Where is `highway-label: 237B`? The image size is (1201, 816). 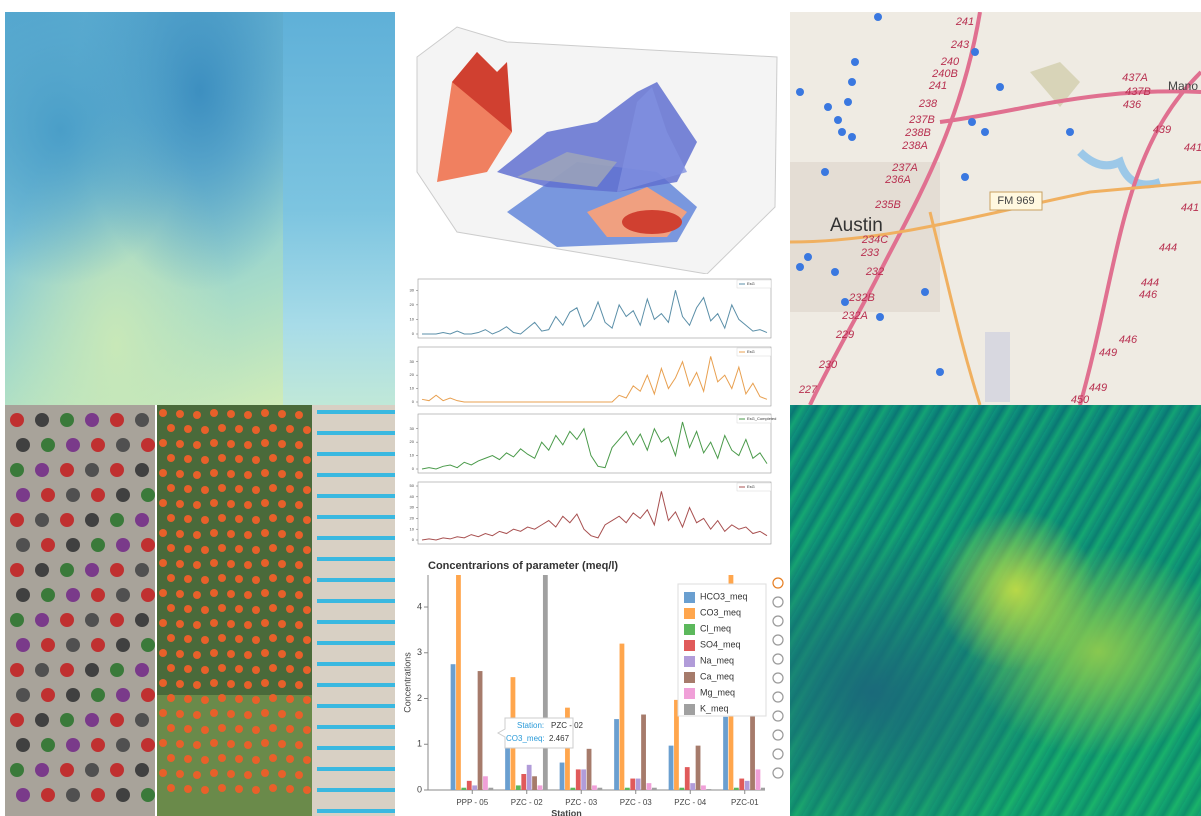
highway-label: 237B is located at coordinates (921, 120).